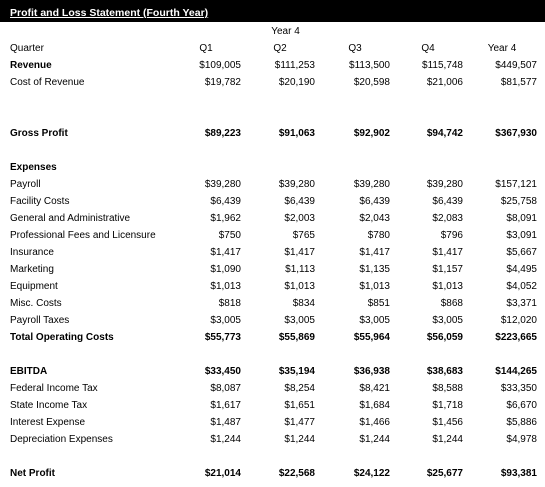  Describe the element at coordinates (521, 269) in the screenshot. I see `cell-value: $4,495` at that location.